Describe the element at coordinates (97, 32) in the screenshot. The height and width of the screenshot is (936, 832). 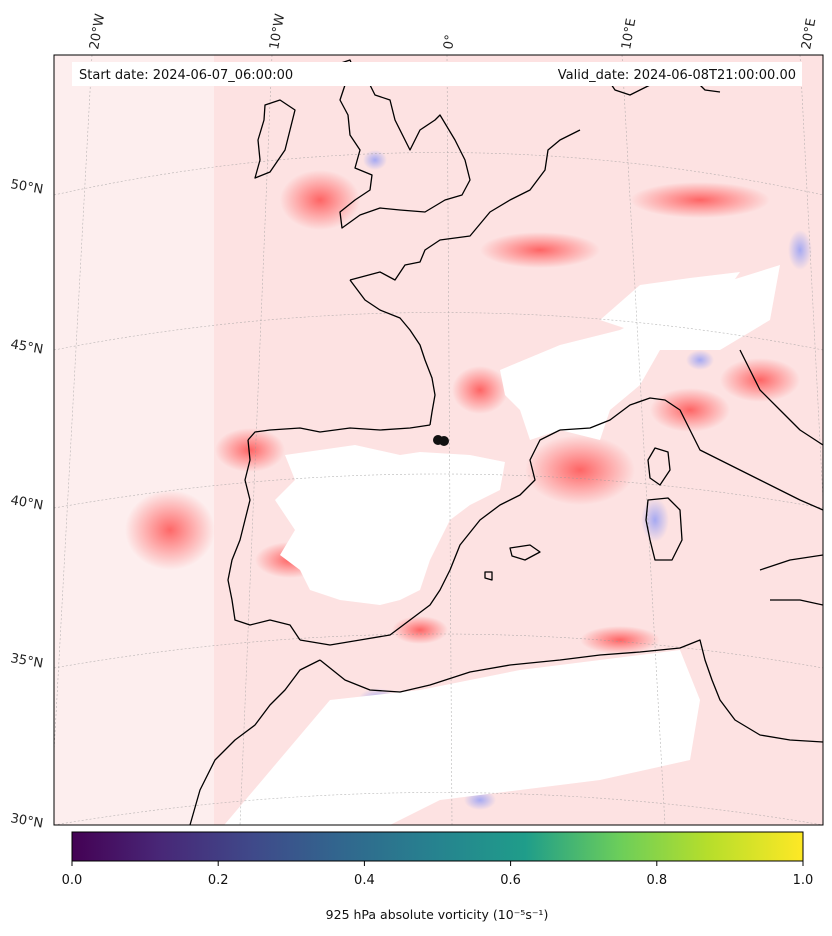
I see `lon-label: 20°W` at that location.